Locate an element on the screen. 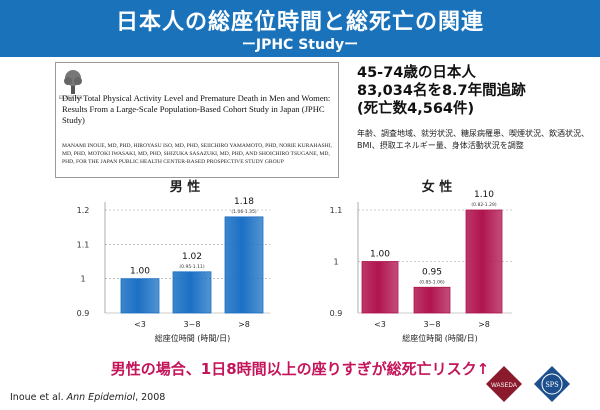  page-subtitle: ーJPHC Studyー is located at coordinates (300, 45).